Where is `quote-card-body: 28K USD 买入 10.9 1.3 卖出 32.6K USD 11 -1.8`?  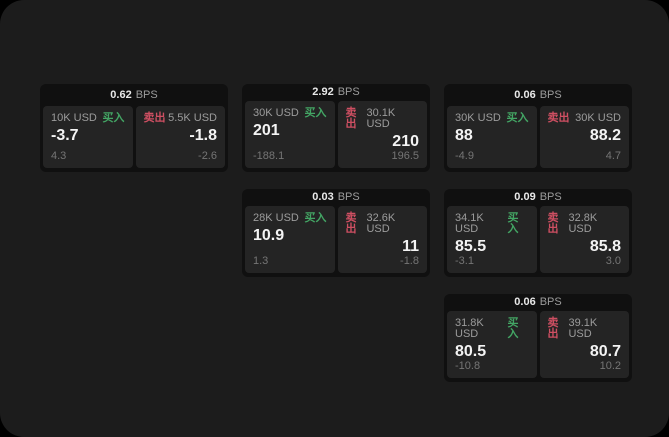 quote-card-body: 28K USD 买入 10.9 1.3 卖出 32.6K USD 11 -1.8 is located at coordinates (336, 241).